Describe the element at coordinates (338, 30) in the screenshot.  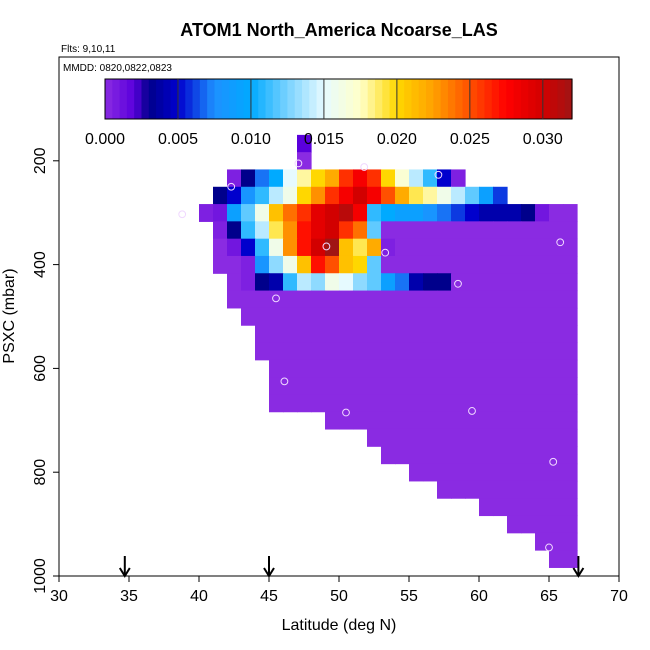
I see `chart-title: ATOM1 North_America Ncoarse_LAS` at that location.